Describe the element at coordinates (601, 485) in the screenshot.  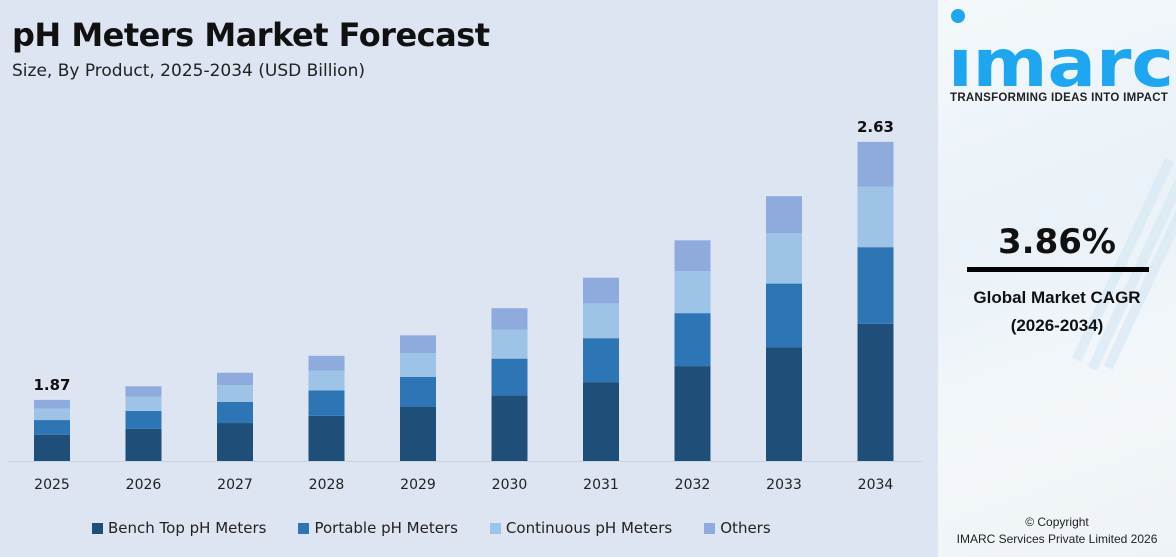
I see `x-tick-label: 2031` at that location.